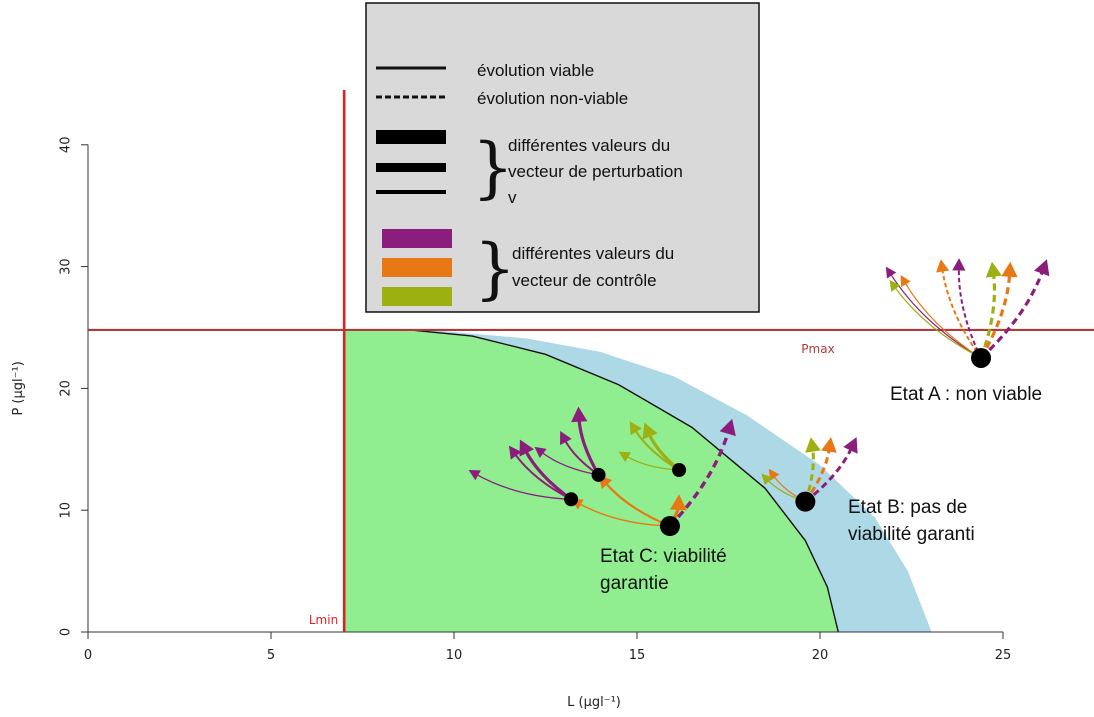  What do you see at coordinates (88, 655) in the screenshot?
I see `x-tick-label: 0` at bounding box center [88, 655].